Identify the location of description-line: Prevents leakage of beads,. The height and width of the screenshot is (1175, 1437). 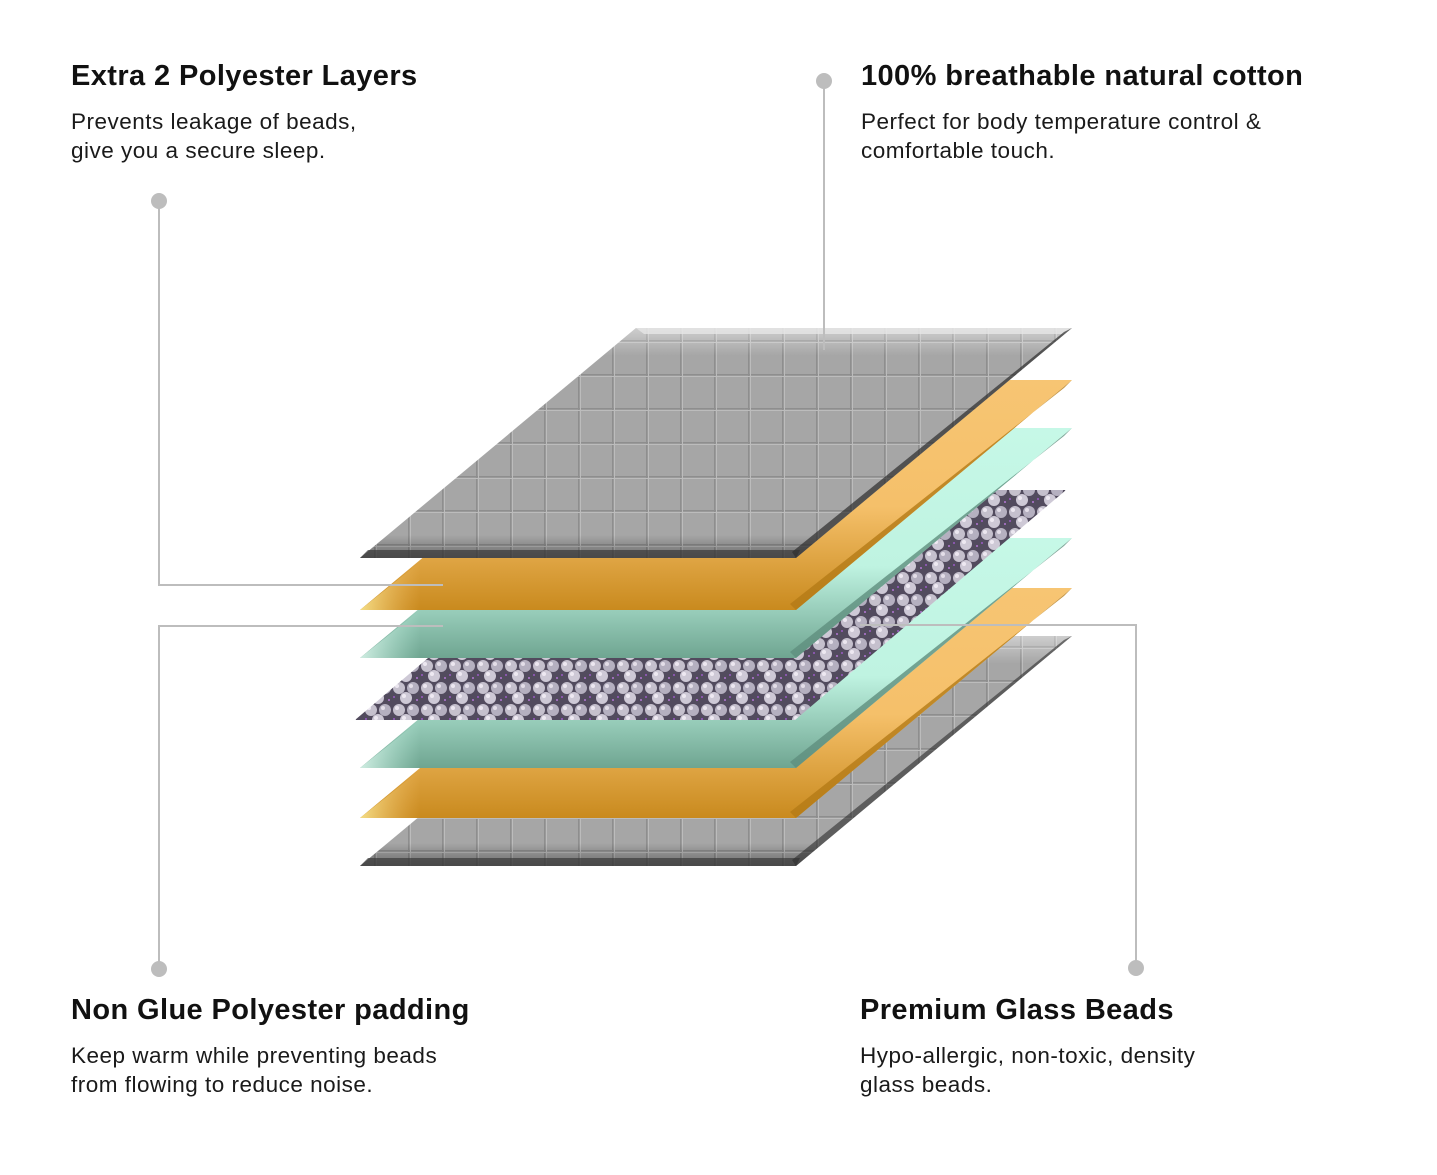
(214, 121).